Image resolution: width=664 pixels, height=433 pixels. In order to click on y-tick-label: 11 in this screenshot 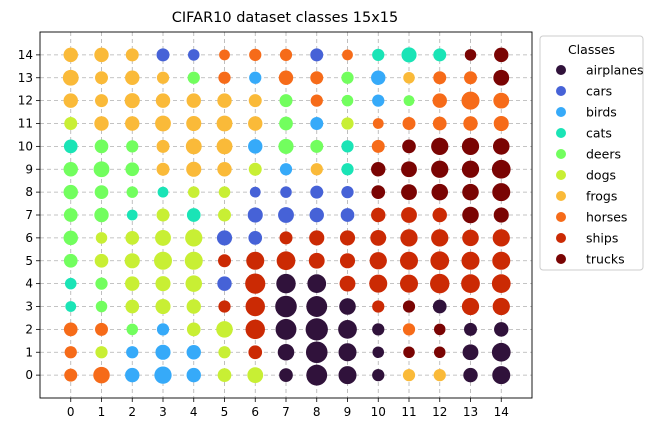, I will do `click(25, 124)`.